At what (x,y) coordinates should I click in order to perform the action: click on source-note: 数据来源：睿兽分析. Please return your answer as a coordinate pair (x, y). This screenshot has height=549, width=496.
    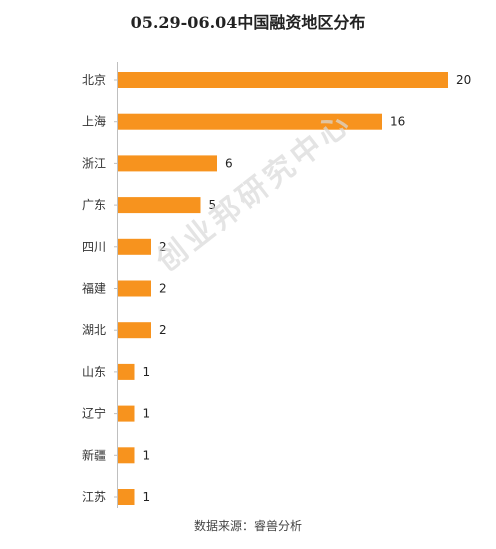
    Looking at the image, I should click on (247, 526).